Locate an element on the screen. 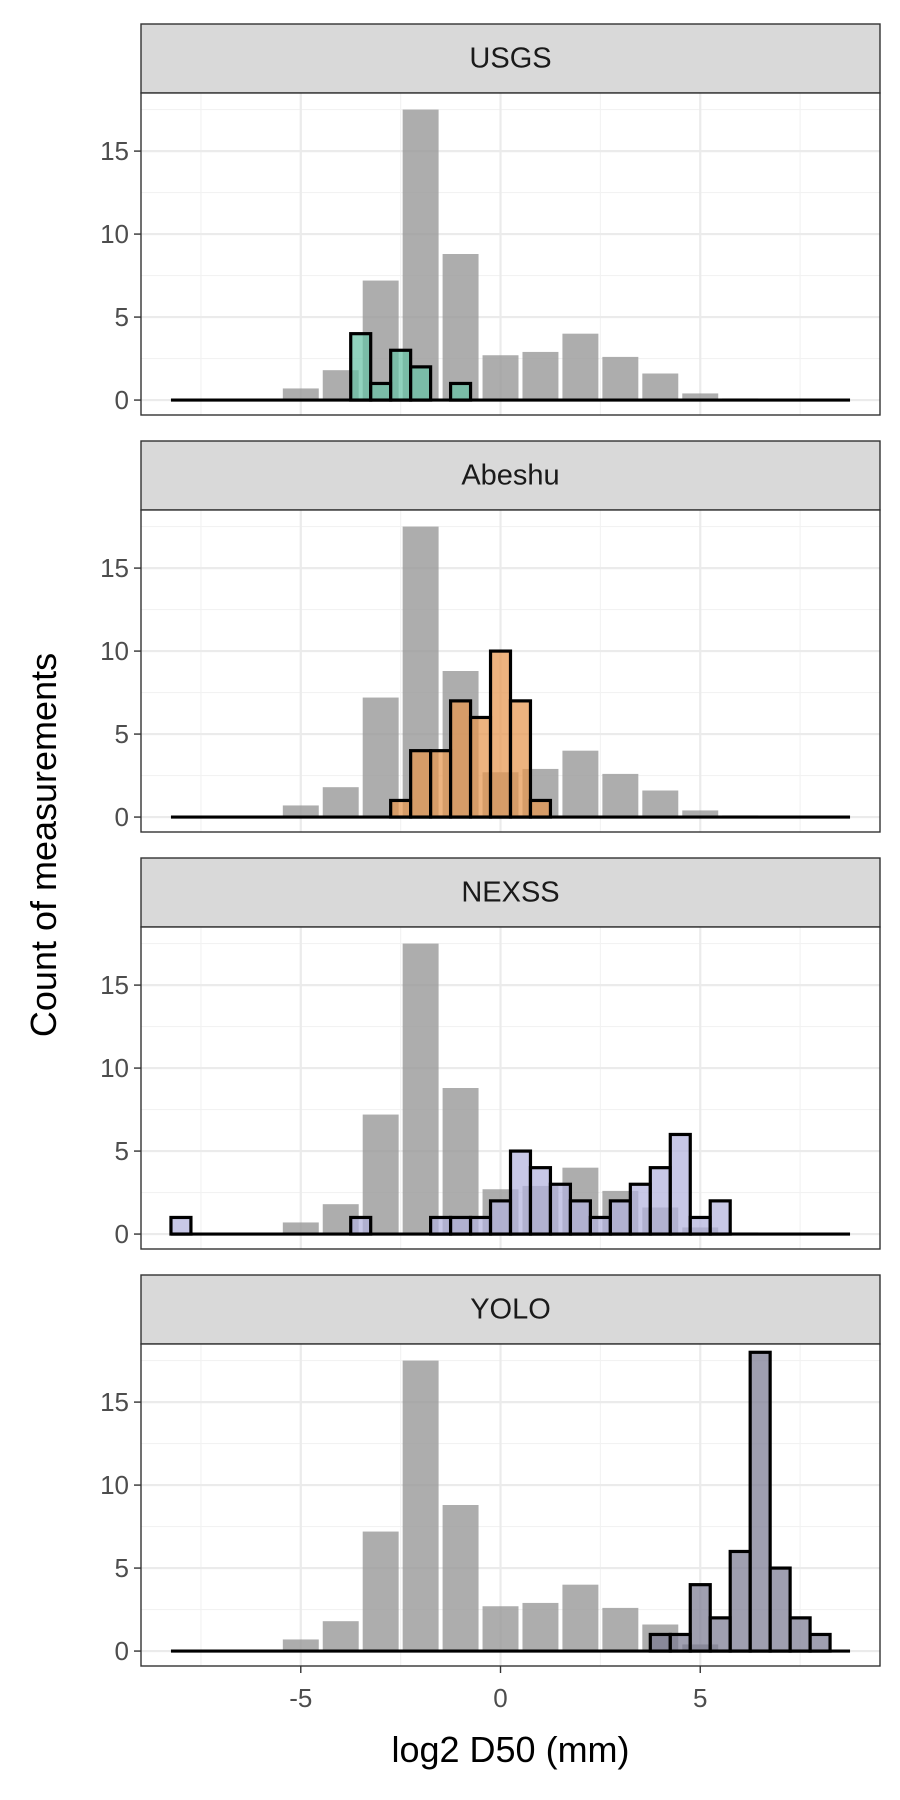 This screenshot has height=1800, width=900. facet-strip-nexss is located at coordinates (510, 892).